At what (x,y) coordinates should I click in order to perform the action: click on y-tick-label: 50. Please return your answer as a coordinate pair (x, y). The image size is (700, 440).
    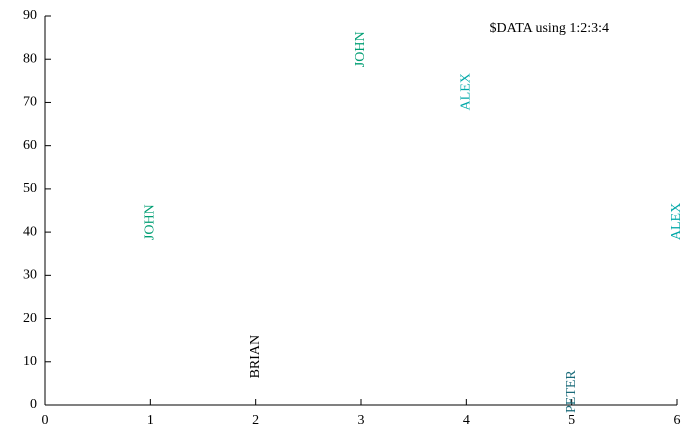
    Looking at the image, I should click on (30, 188).